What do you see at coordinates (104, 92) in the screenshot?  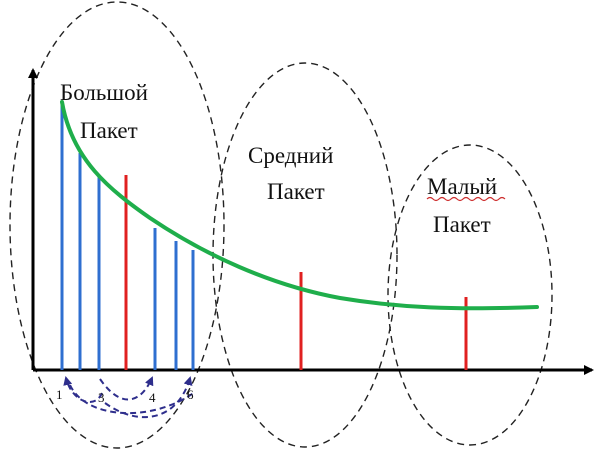 I see `large-packet-label-line1: Большой` at bounding box center [104, 92].